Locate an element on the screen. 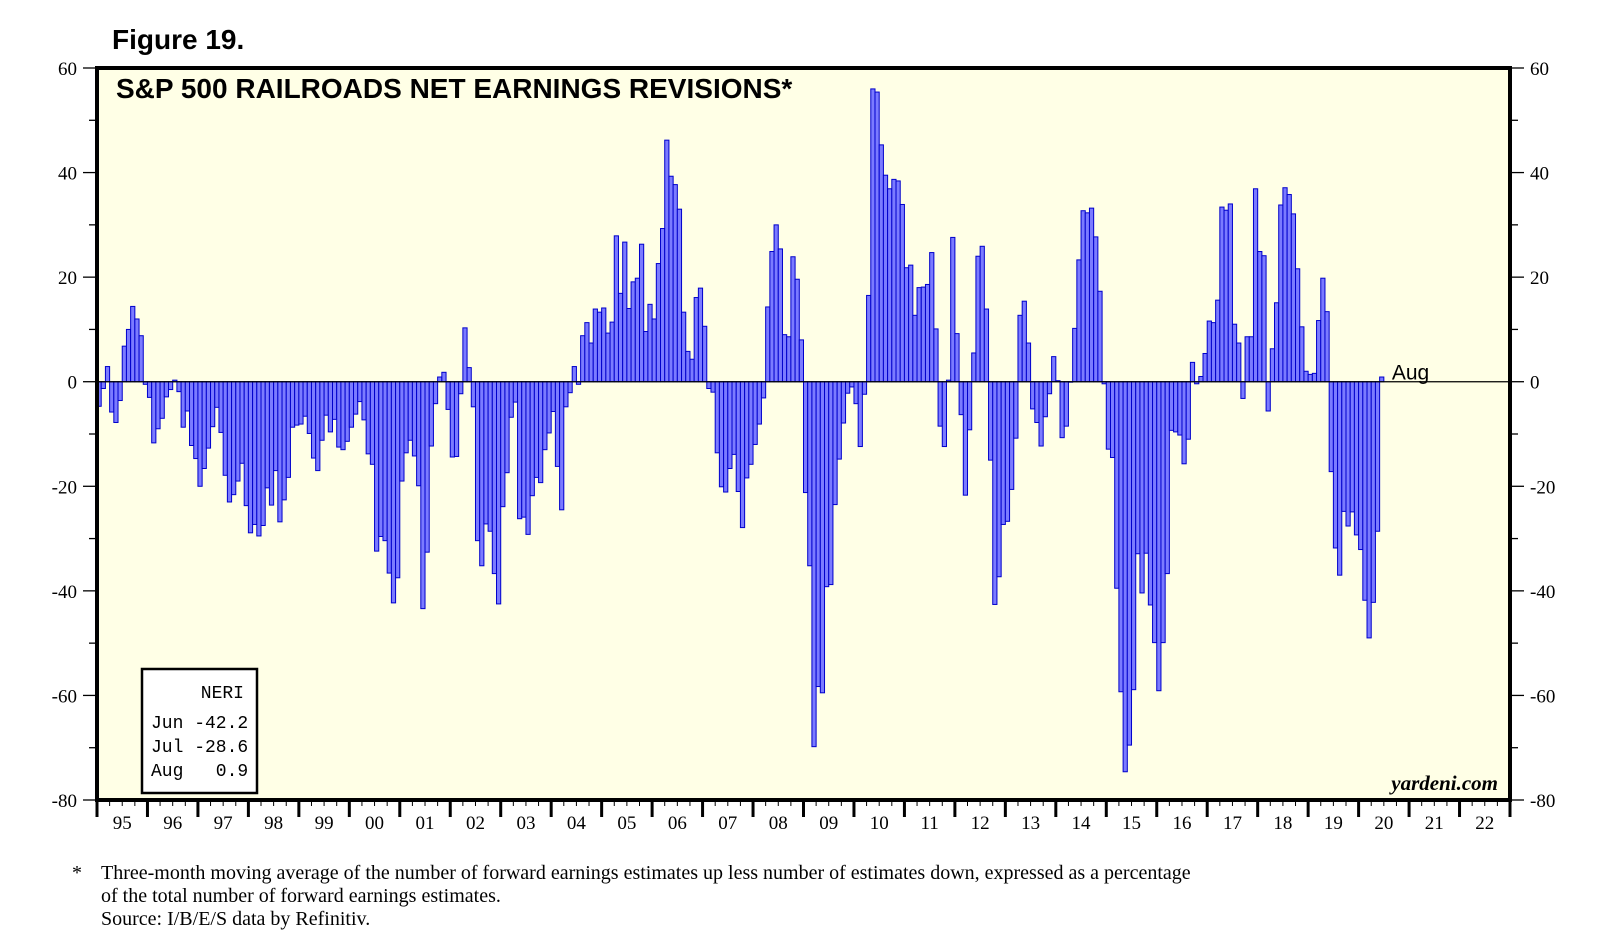  x-tick-label: 06 is located at coordinates (677, 823).